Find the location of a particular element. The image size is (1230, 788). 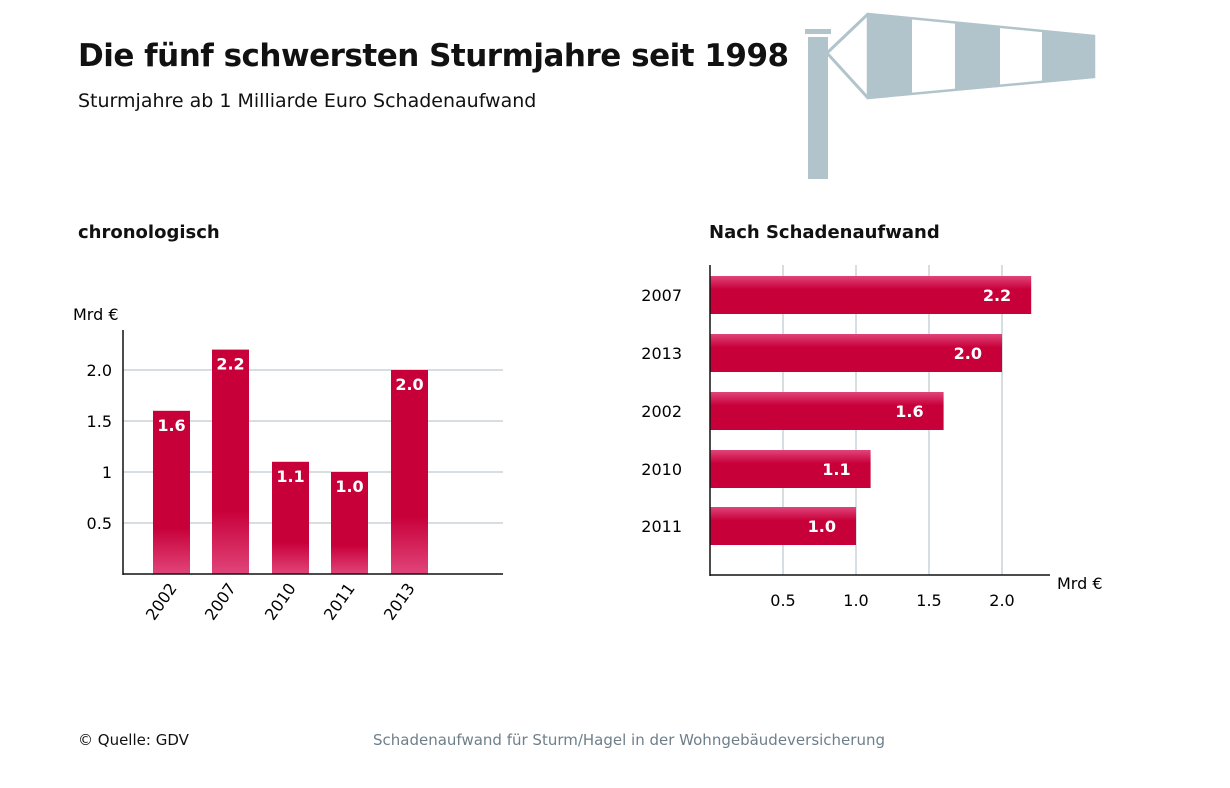

y-tick-label: 1.5 is located at coordinates (99, 421).